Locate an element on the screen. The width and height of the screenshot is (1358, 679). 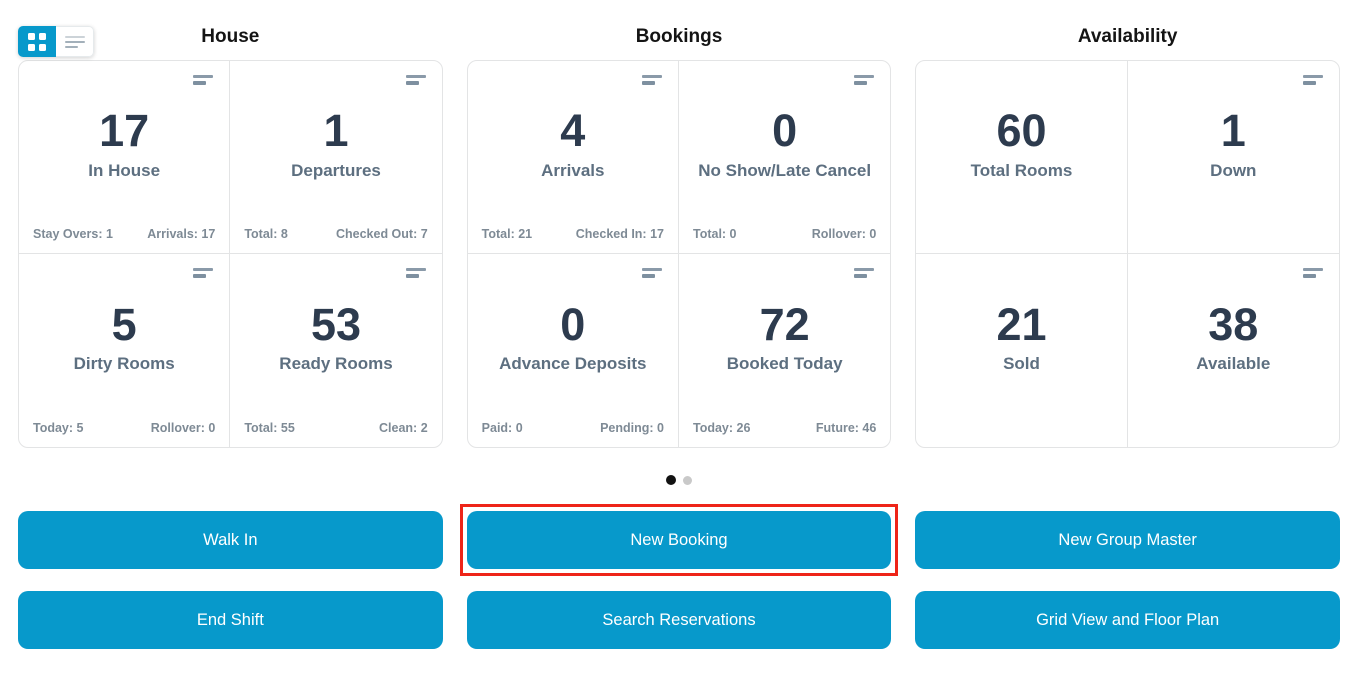
new-booking-button: New Booking is located at coordinates (679, 540).